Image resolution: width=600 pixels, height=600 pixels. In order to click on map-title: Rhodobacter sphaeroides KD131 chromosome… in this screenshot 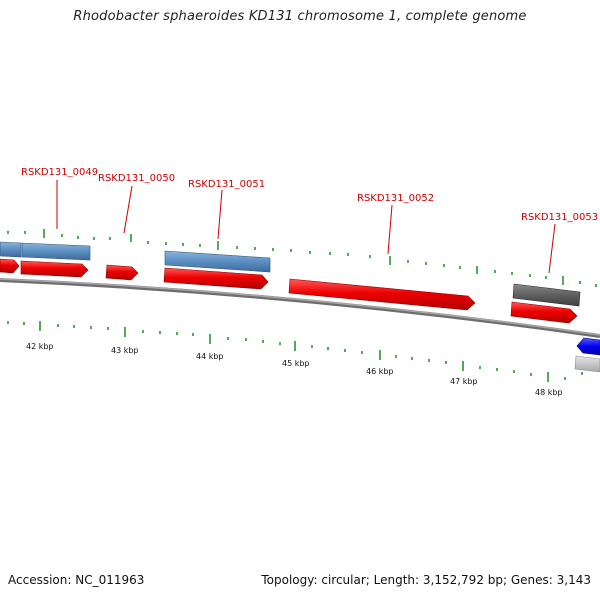, I will do `click(300, 16)`.